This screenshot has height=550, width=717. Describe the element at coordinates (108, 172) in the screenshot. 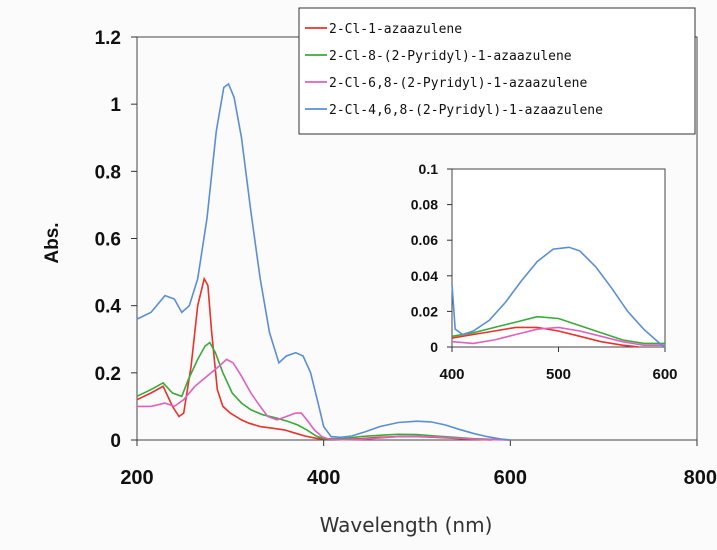

I see `y-tick-label: 0.8` at that location.